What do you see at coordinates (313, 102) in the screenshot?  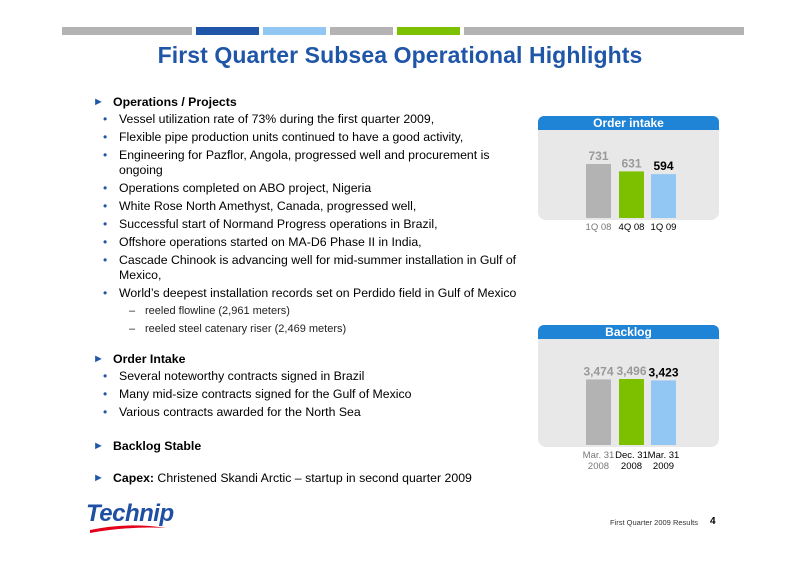 I see `section-heading: ► Operations / Projects` at bounding box center [313, 102].